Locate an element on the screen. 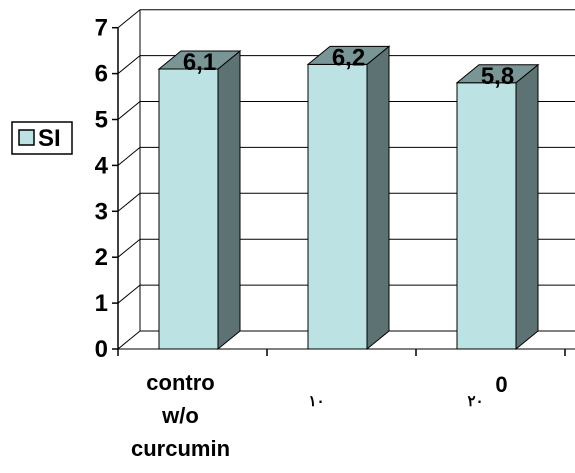 The width and height of the screenshot is (575, 473). y-tick-label: 3 is located at coordinates (101, 211).